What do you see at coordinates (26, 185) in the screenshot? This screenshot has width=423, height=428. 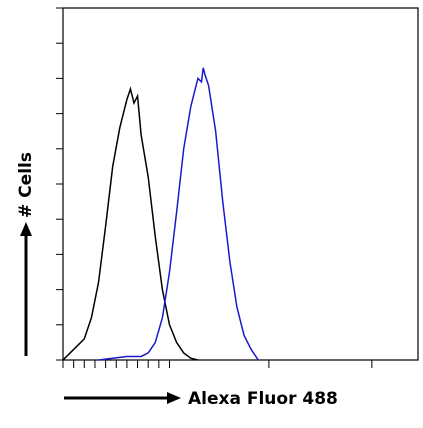 I see `y-axis-label: # Cells` at bounding box center [26, 185].